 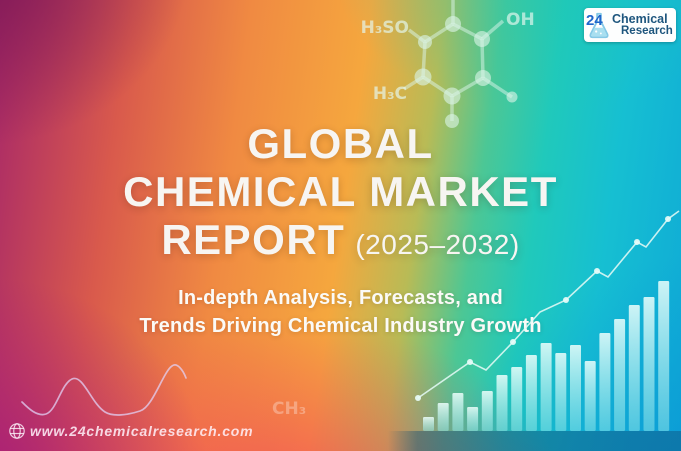 What do you see at coordinates (385, 28) in the screenshot?
I see `molecule-label-sulfo: H₃SO` at bounding box center [385, 28].